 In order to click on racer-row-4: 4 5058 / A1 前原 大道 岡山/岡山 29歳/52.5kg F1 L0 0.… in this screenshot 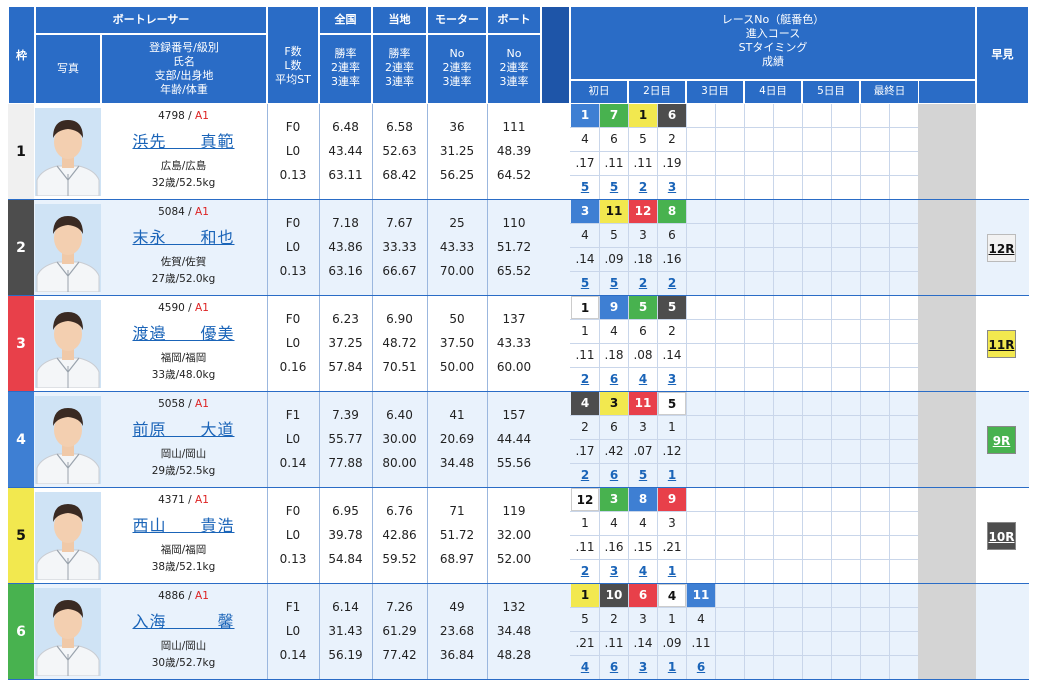, I will do `click(518, 440)`.